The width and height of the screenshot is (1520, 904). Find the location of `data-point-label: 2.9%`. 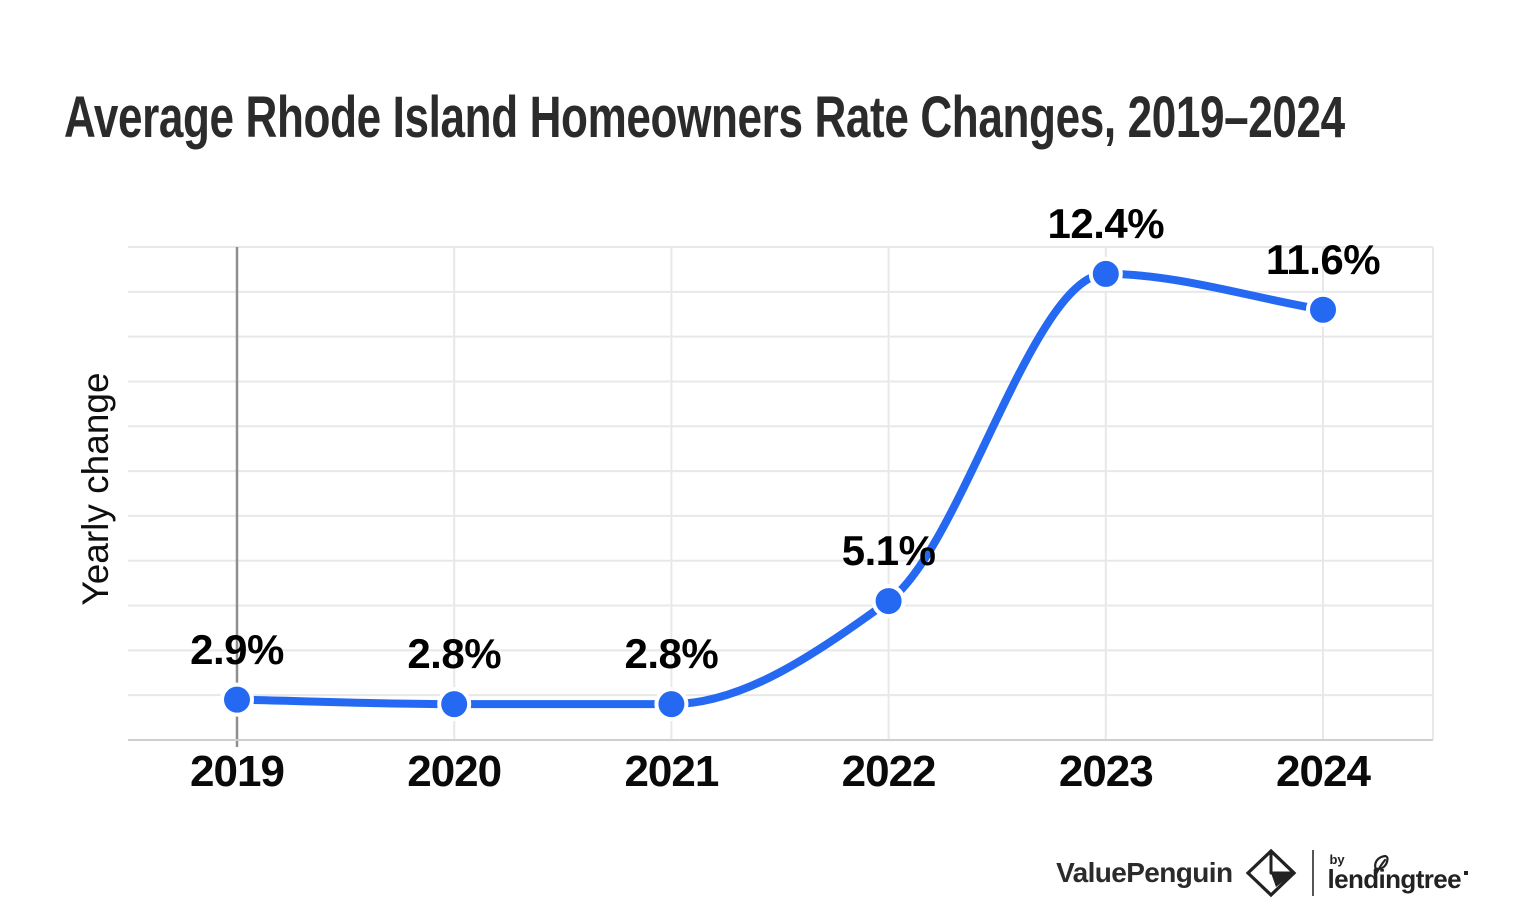

data-point-label: 2.9% is located at coordinates (237, 649).